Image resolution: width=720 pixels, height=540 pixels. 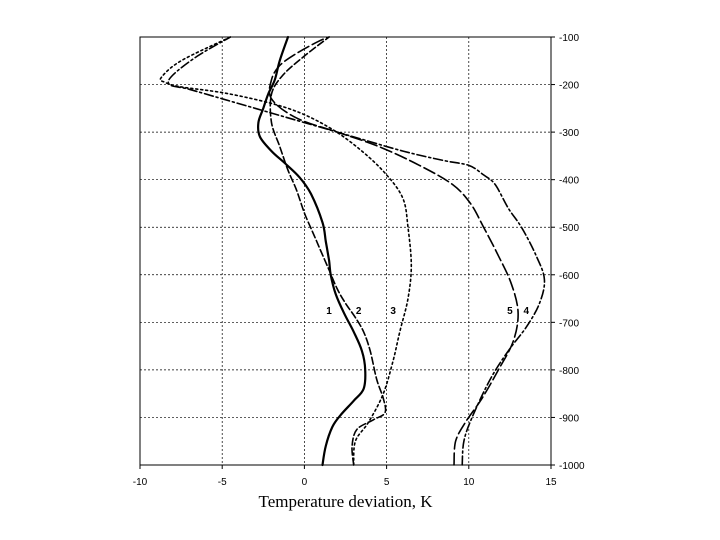 I want to click on y-tick-label: -900, so click(x=569, y=418).